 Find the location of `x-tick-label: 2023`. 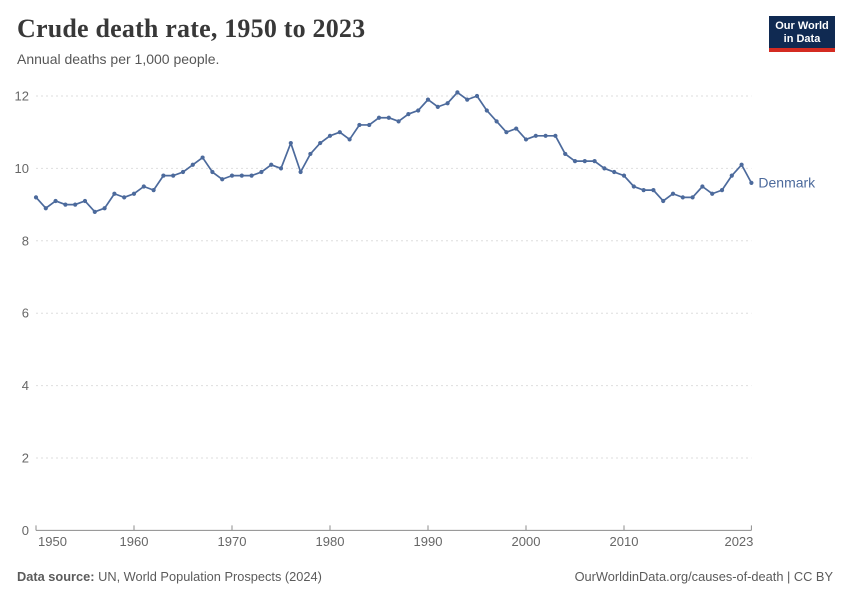

x-tick-label: 2023 is located at coordinates (738, 541).